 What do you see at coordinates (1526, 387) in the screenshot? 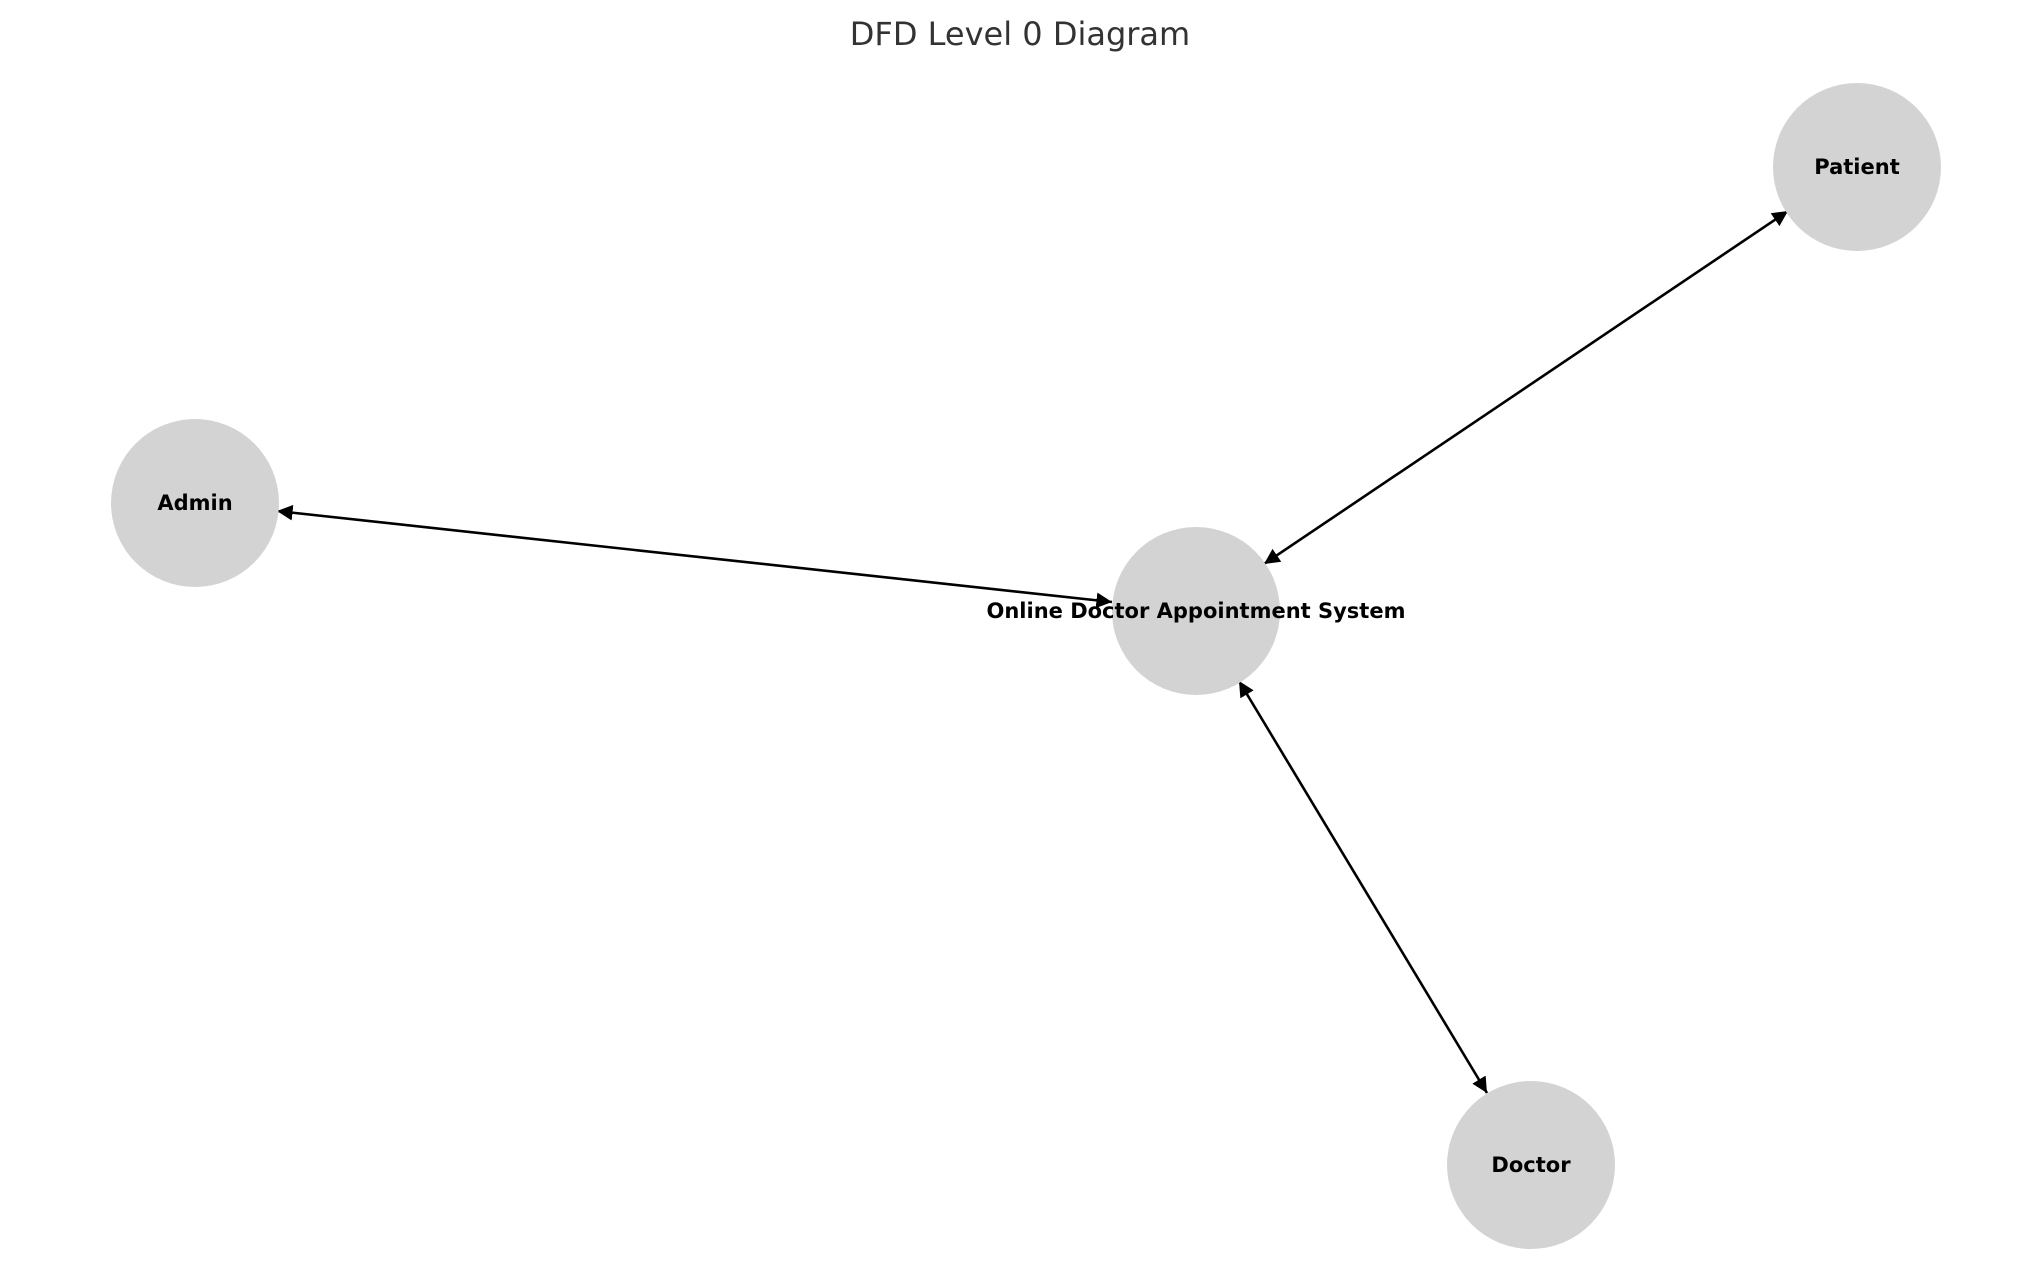
I see `edge-system-patient` at bounding box center [1526, 387].